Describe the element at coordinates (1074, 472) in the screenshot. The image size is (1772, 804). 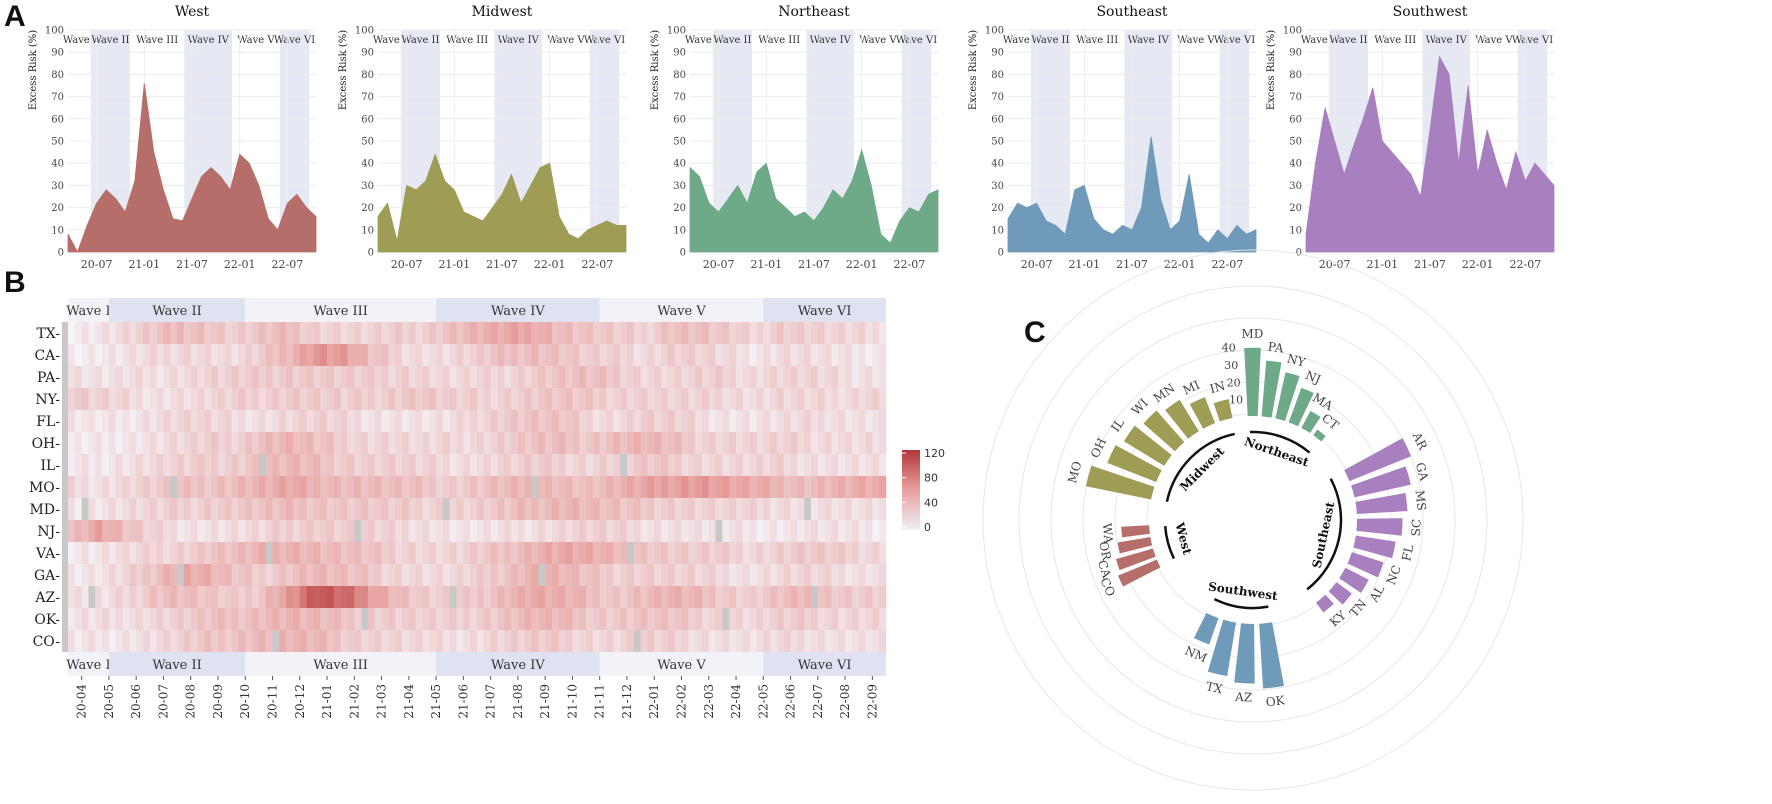
I see `bar-label: MO` at that location.